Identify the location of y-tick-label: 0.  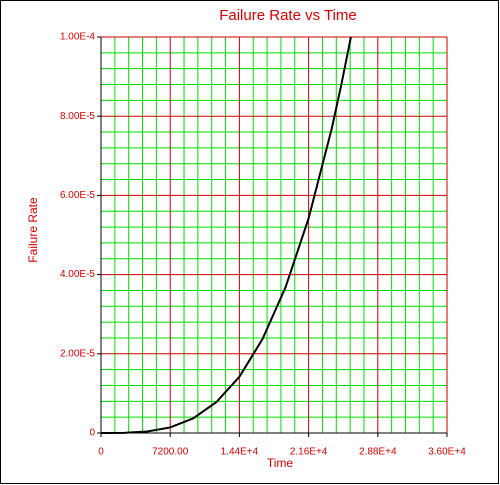
(92, 433).